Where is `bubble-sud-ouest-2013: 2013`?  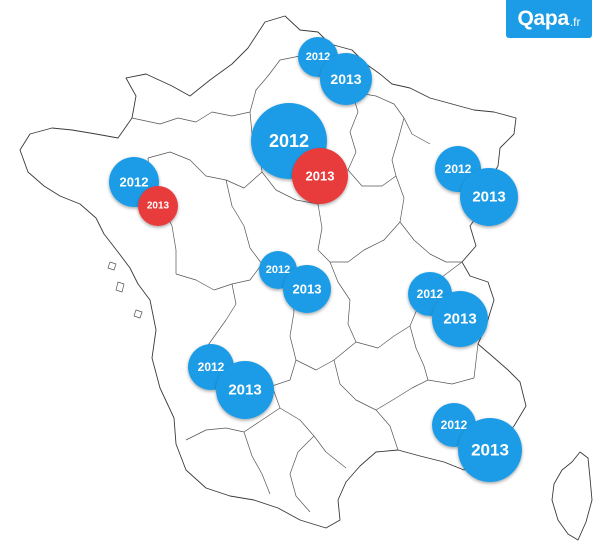 bubble-sud-ouest-2013: 2013 is located at coordinates (245, 390).